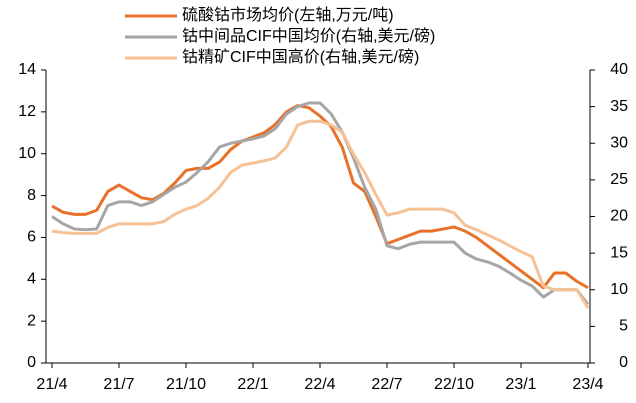 This screenshot has width=636, height=403. I want to click on x-tick-label: 23/1, so click(520, 384).